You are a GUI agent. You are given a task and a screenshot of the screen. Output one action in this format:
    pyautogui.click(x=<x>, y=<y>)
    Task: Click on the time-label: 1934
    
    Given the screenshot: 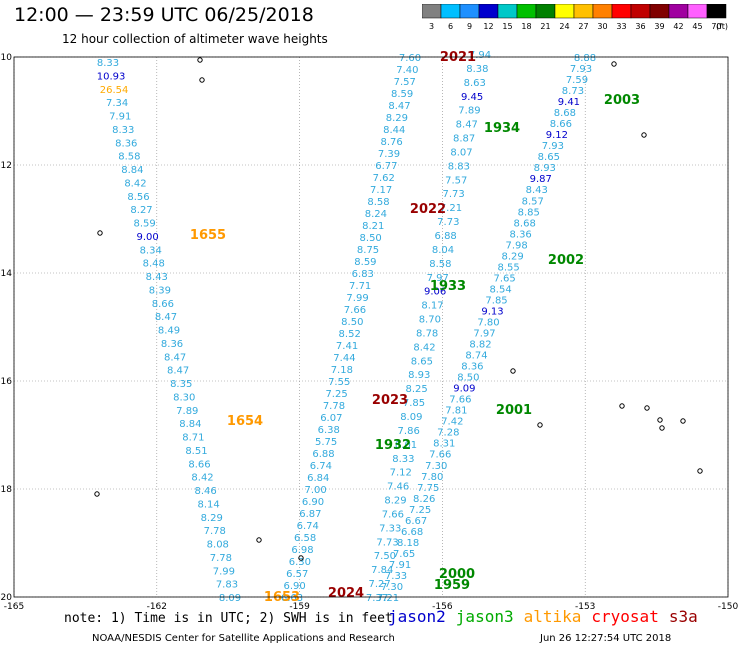 What is the action you would take?
    pyautogui.click(x=502, y=128)
    